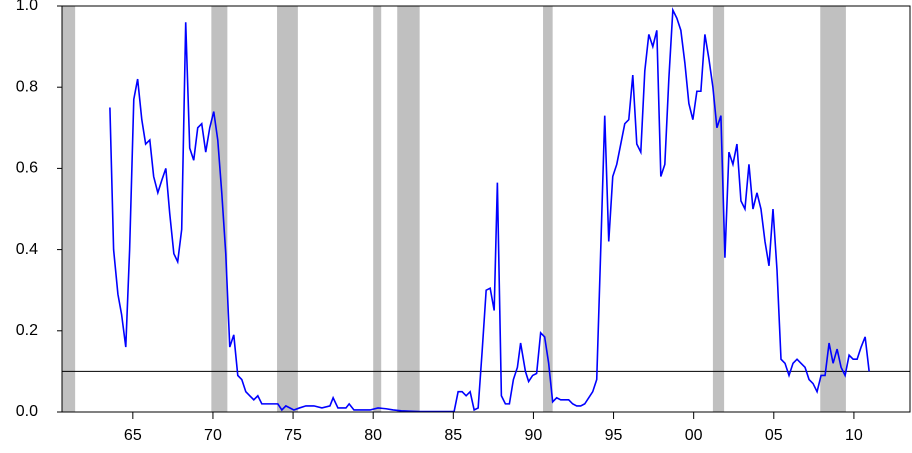 The image size is (912, 453). Describe the element at coordinates (534, 435) in the screenshot. I see `x-tick-label: 90` at that location.